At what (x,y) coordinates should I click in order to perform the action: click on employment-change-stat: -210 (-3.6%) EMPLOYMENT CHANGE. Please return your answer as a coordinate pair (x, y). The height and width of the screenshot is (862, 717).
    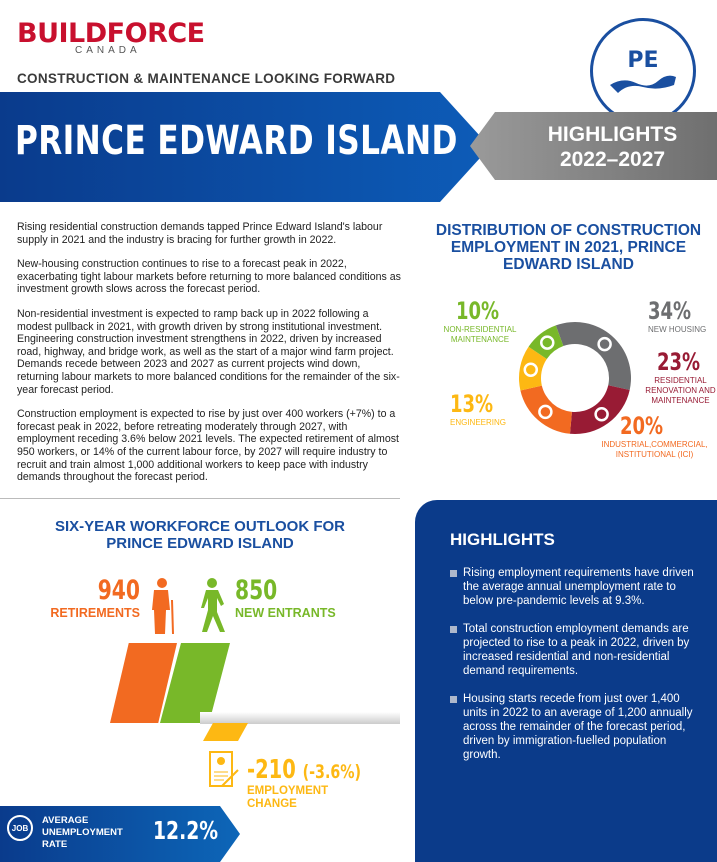
    Looking at the image, I should click on (323, 783).